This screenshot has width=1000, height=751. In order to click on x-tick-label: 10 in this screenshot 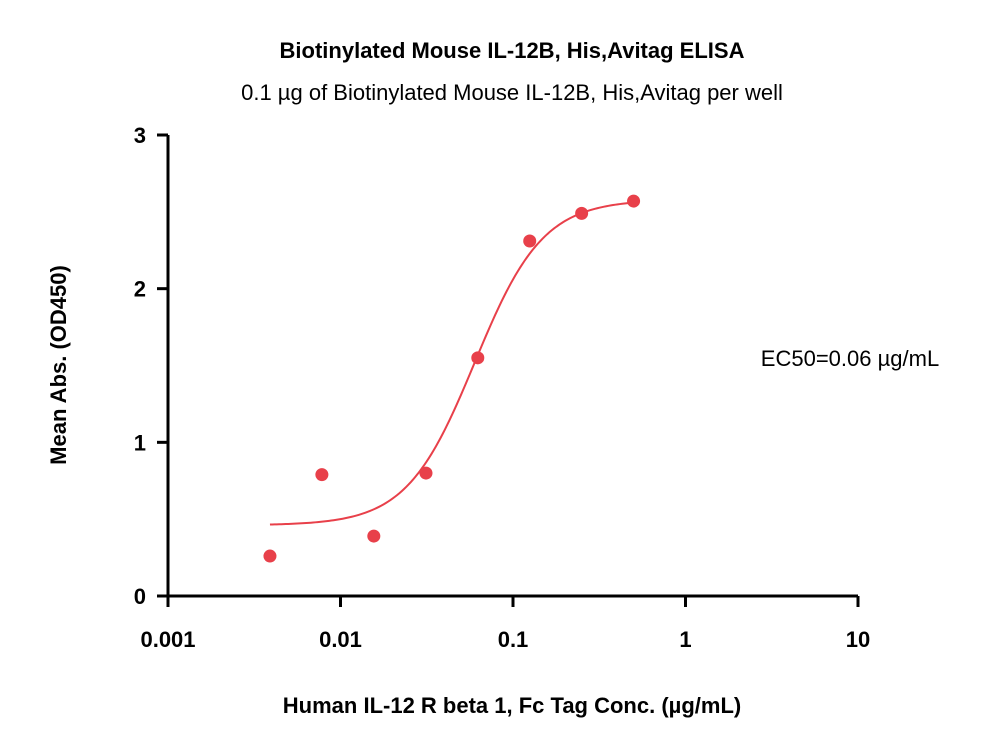, I will do `click(858, 639)`.